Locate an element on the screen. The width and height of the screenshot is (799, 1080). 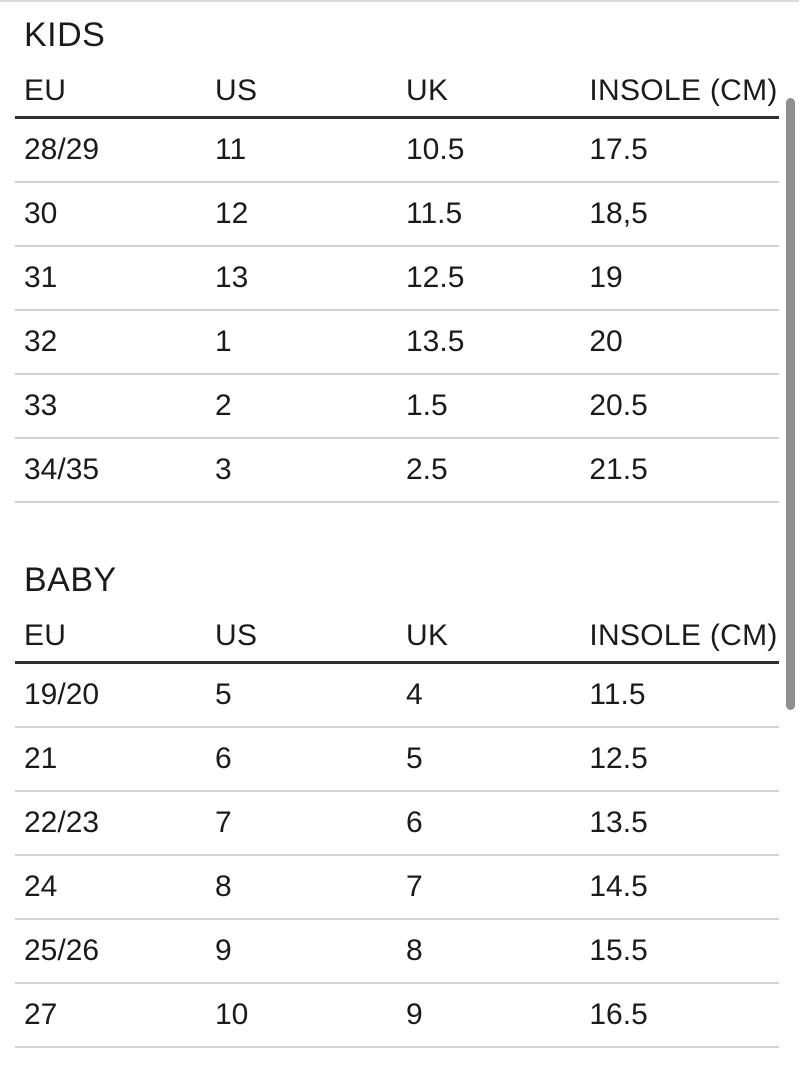
table-row: 19/20 5 4 11.5 is located at coordinates (397, 695).